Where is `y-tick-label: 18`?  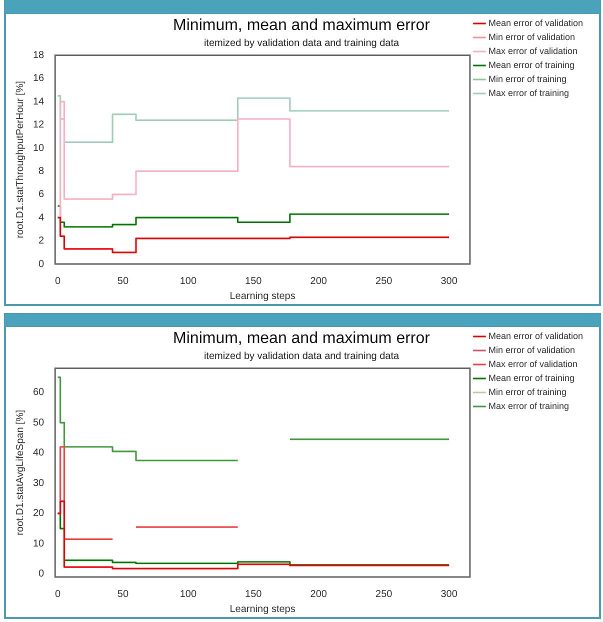
y-tick-label: 18 is located at coordinates (39, 55).